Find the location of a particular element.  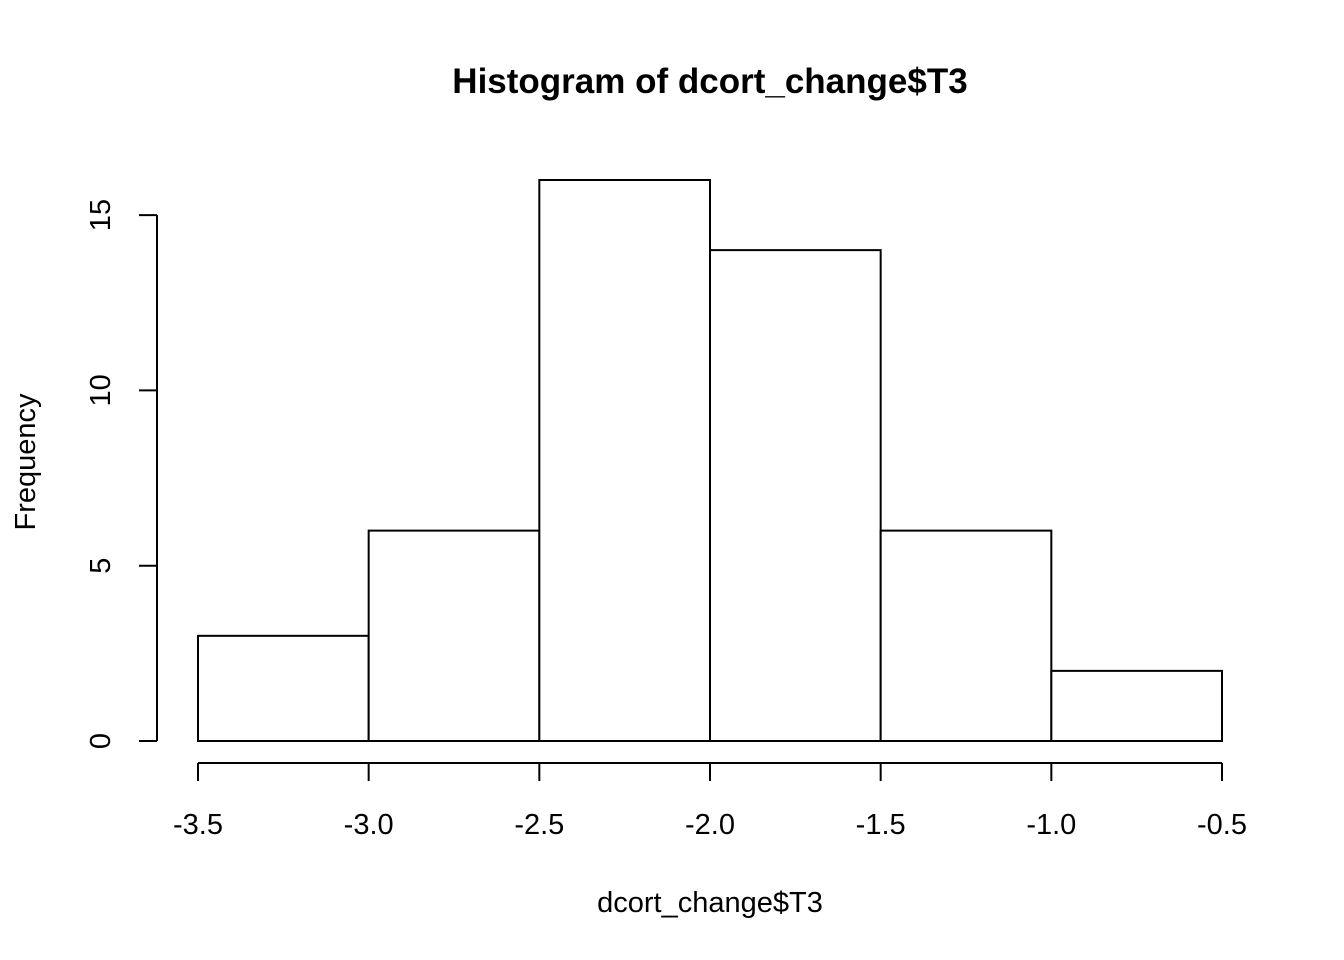

x-tick-label: -2.5 is located at coordinates (539, 825).